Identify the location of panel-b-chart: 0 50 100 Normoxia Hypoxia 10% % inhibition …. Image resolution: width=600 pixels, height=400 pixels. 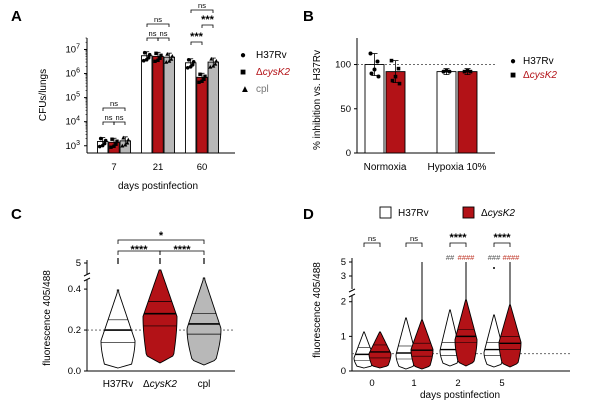
(434, 105).